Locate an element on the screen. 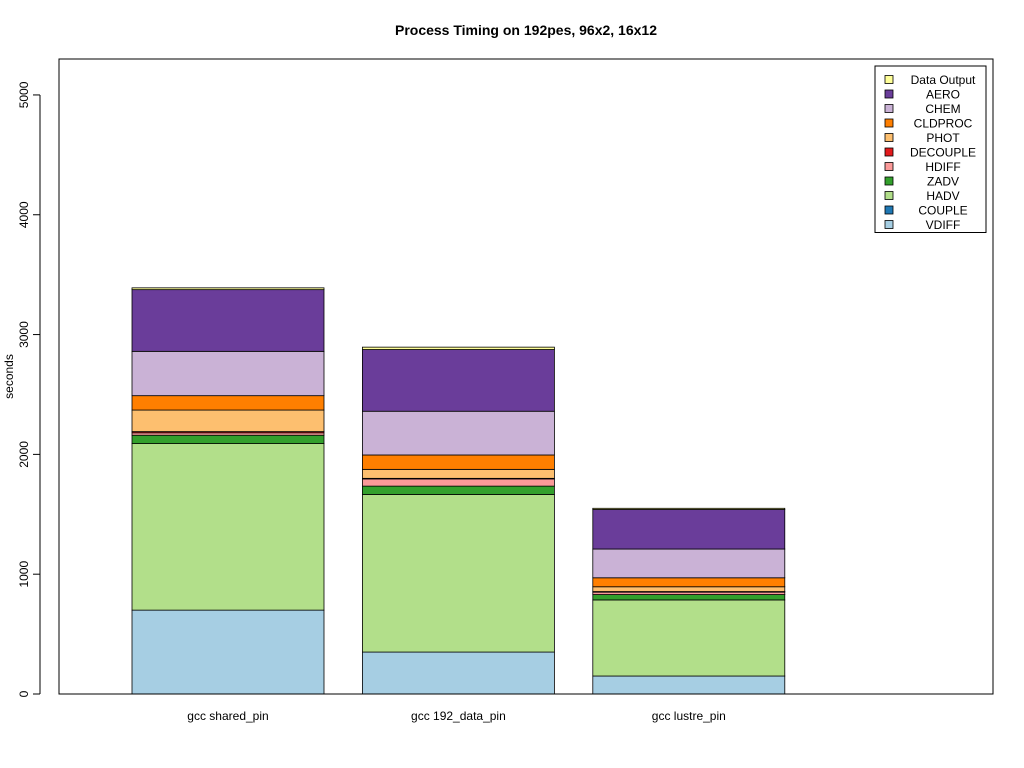 The height and width of the screenshot is (768, 1024). y-tick-label: 4000 is located at coordinates (24, 214).